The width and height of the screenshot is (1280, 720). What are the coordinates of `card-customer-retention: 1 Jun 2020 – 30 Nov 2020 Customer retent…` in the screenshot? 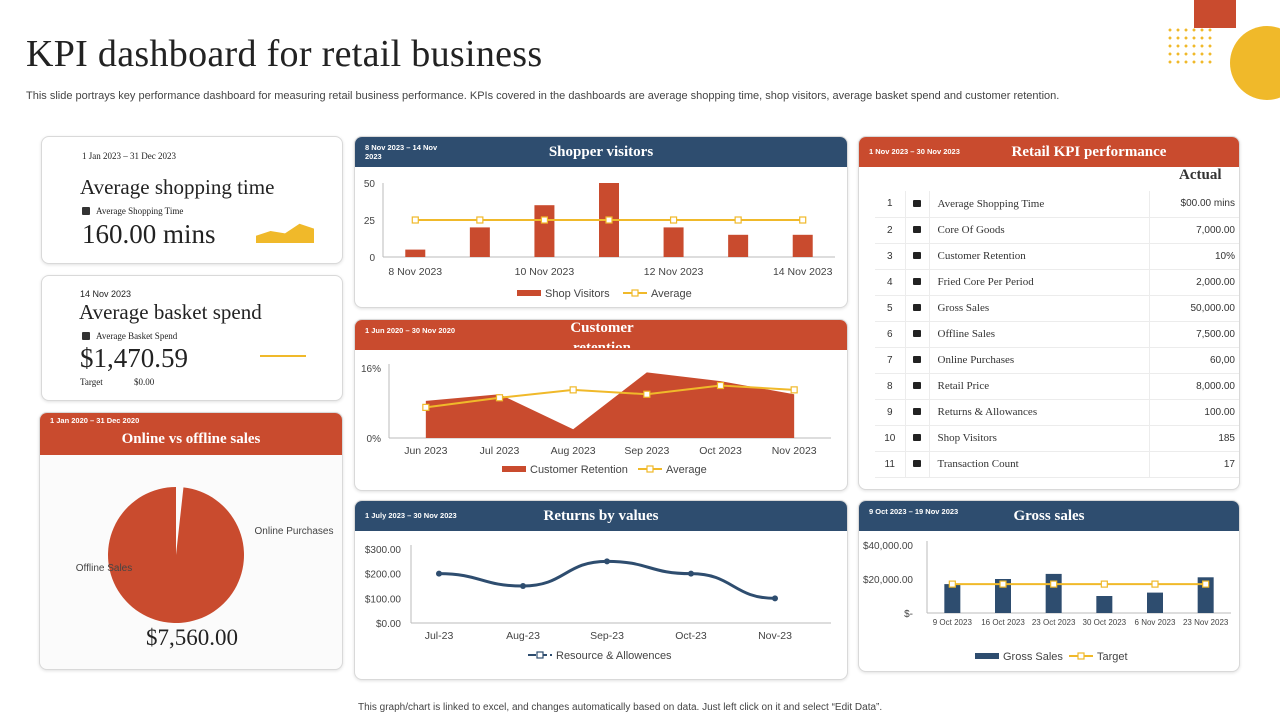 It's located at (601, 405).